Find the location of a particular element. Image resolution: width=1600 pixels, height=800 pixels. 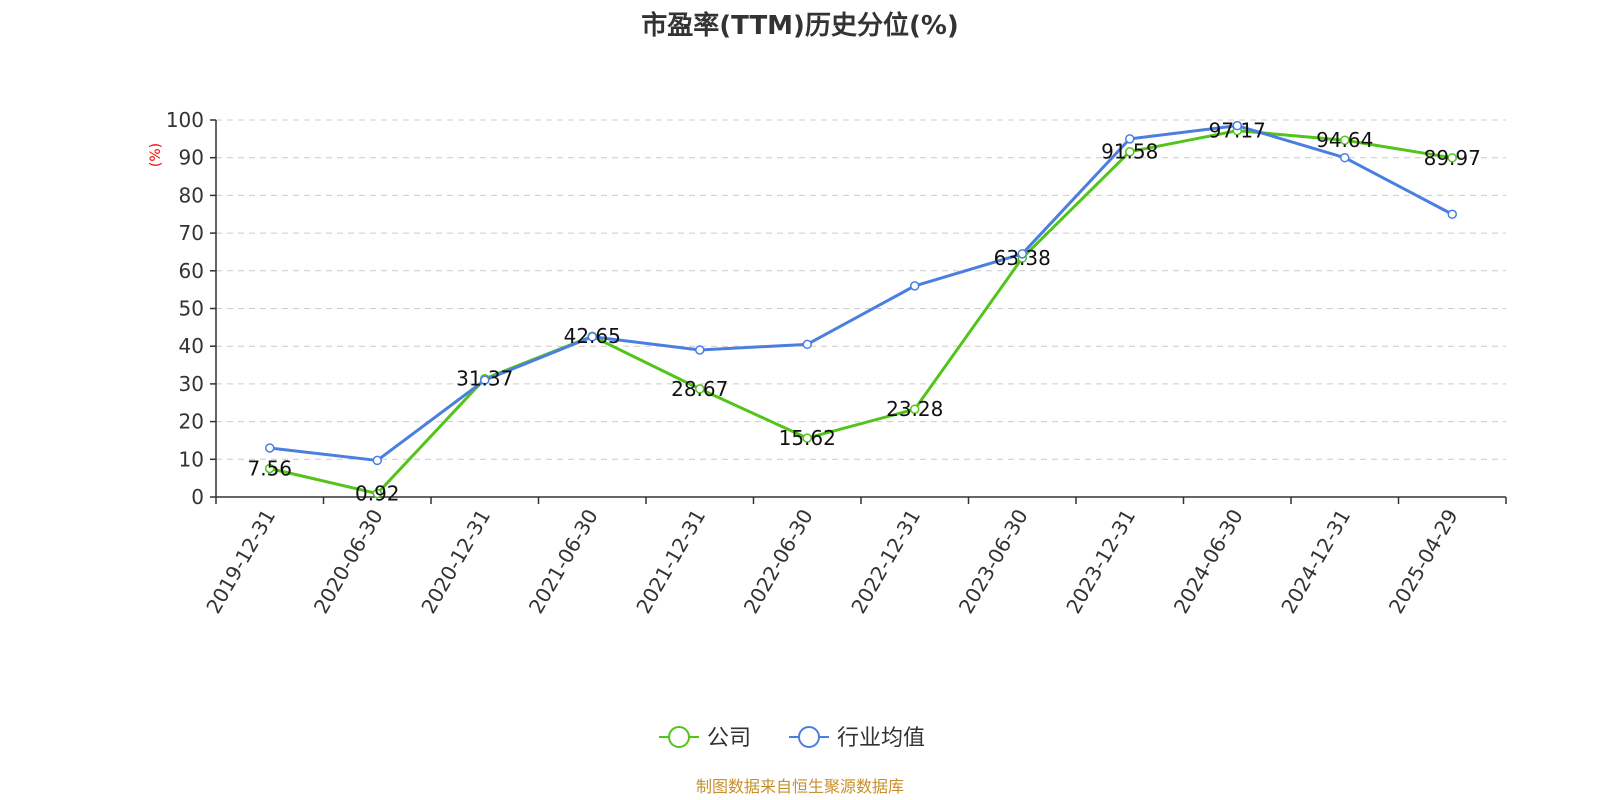

data-label: 42.65 is located at coordinates (592, 336).